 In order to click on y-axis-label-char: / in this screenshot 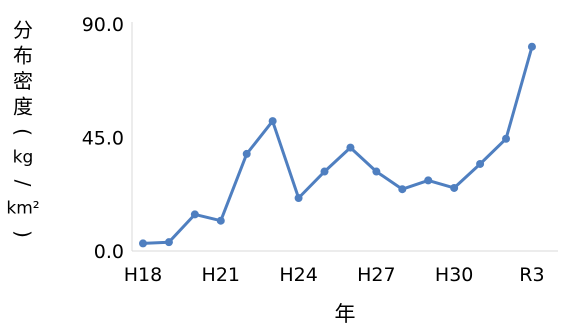, I will do `click(23, 183)`.